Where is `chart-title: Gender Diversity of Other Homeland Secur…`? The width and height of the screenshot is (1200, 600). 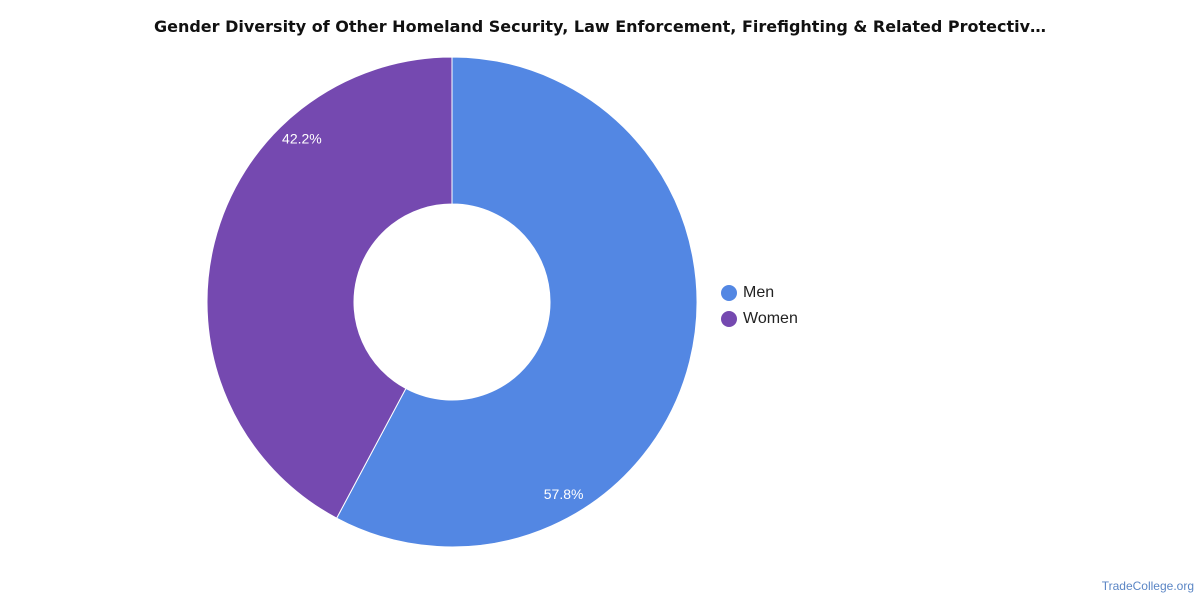
chart-title: Gender Diversity of Other Homeland Secur… is located at coordinates (600, 26).